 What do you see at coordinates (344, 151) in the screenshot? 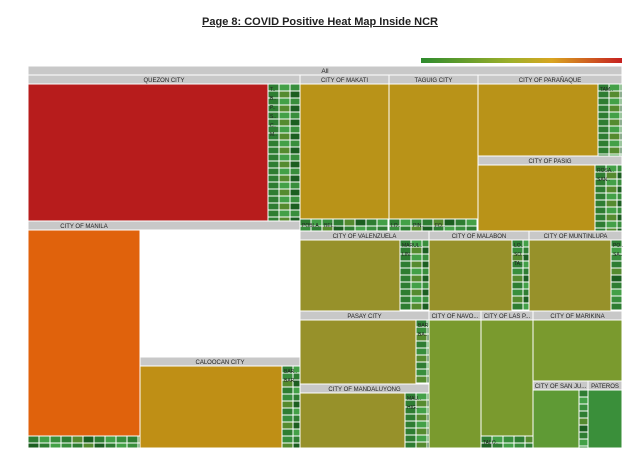
I see `city-of-makati-block` at bounding box center [344, 151].